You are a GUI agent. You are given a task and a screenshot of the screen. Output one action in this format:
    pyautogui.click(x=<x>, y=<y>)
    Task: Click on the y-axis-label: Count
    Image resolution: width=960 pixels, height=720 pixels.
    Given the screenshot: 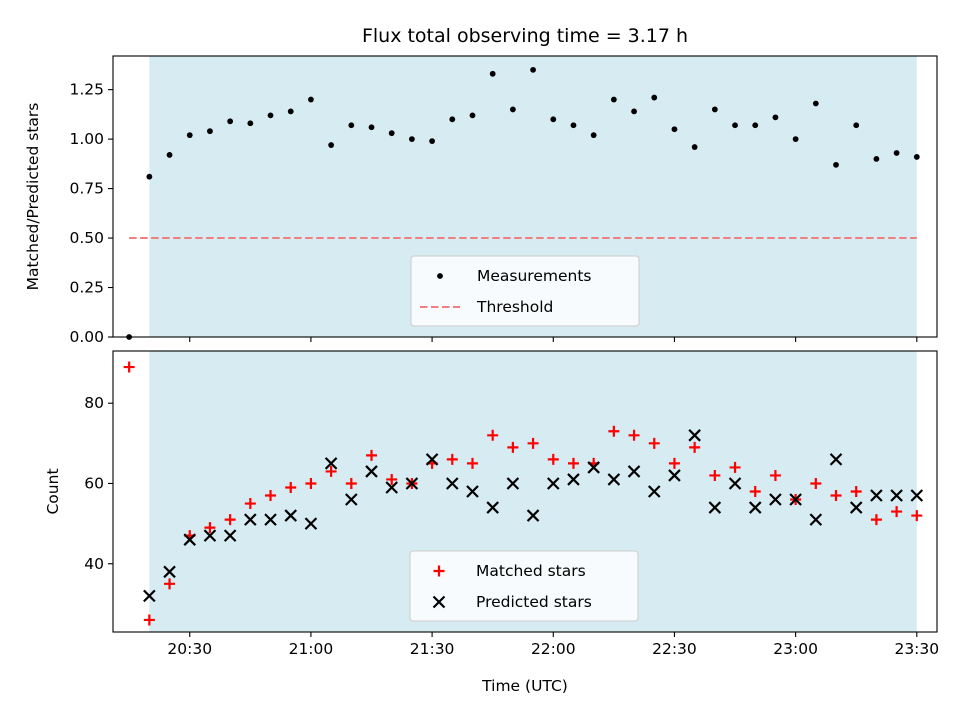 What is the action you would take?
    pyautogui.click(x=53, y=491)
    